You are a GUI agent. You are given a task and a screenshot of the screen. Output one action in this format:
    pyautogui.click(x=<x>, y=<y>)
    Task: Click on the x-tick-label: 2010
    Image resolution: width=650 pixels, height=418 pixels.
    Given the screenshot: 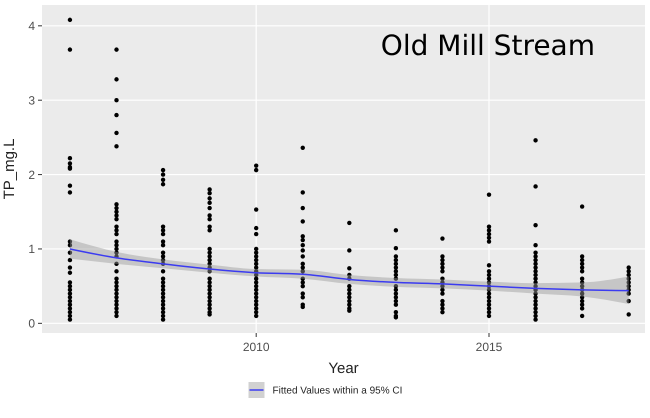 What is the action you would take?
    pyautogui.click(x=256, y=347)
    